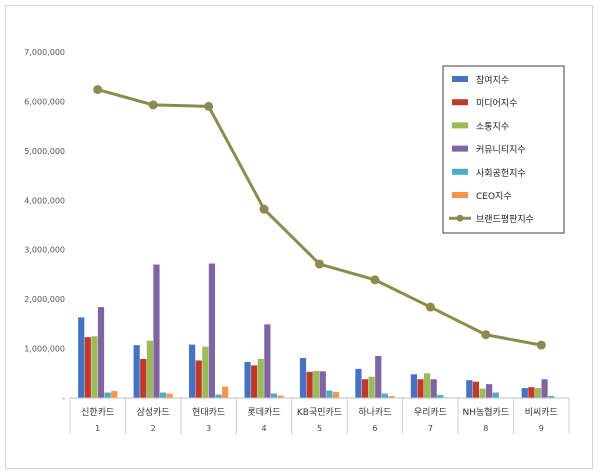 This screenshot has height=476, width=600. I want to click on legend-label: 참여지수, so click(492, 80).